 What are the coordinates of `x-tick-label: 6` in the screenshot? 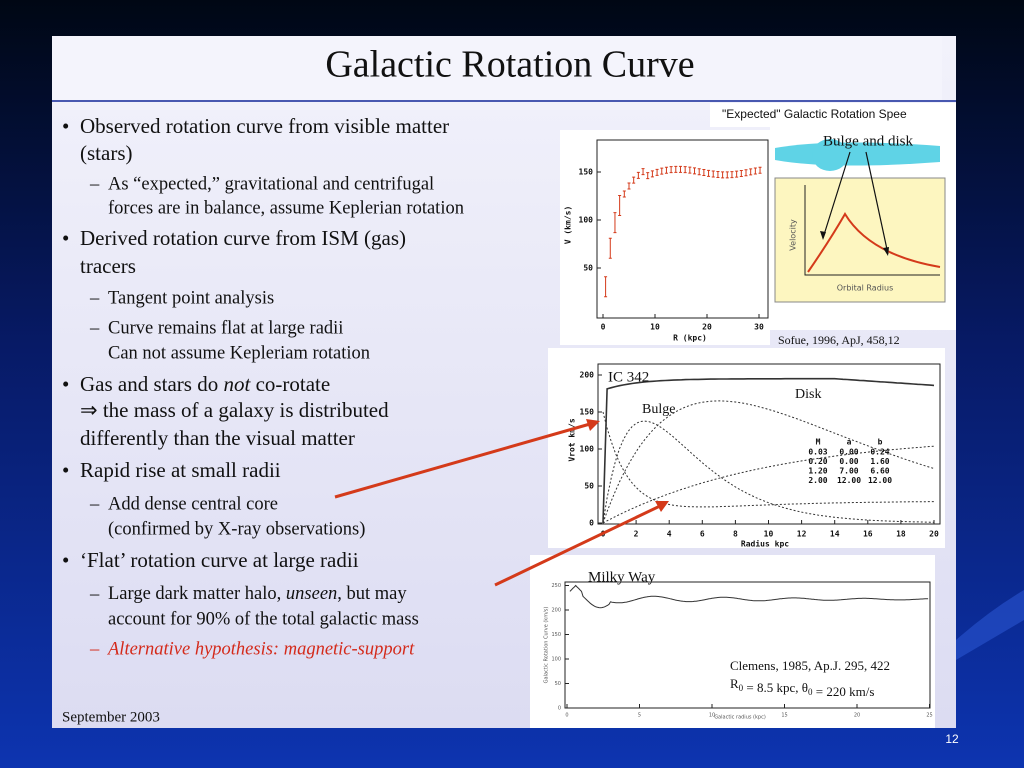 It's located at (702, 534).